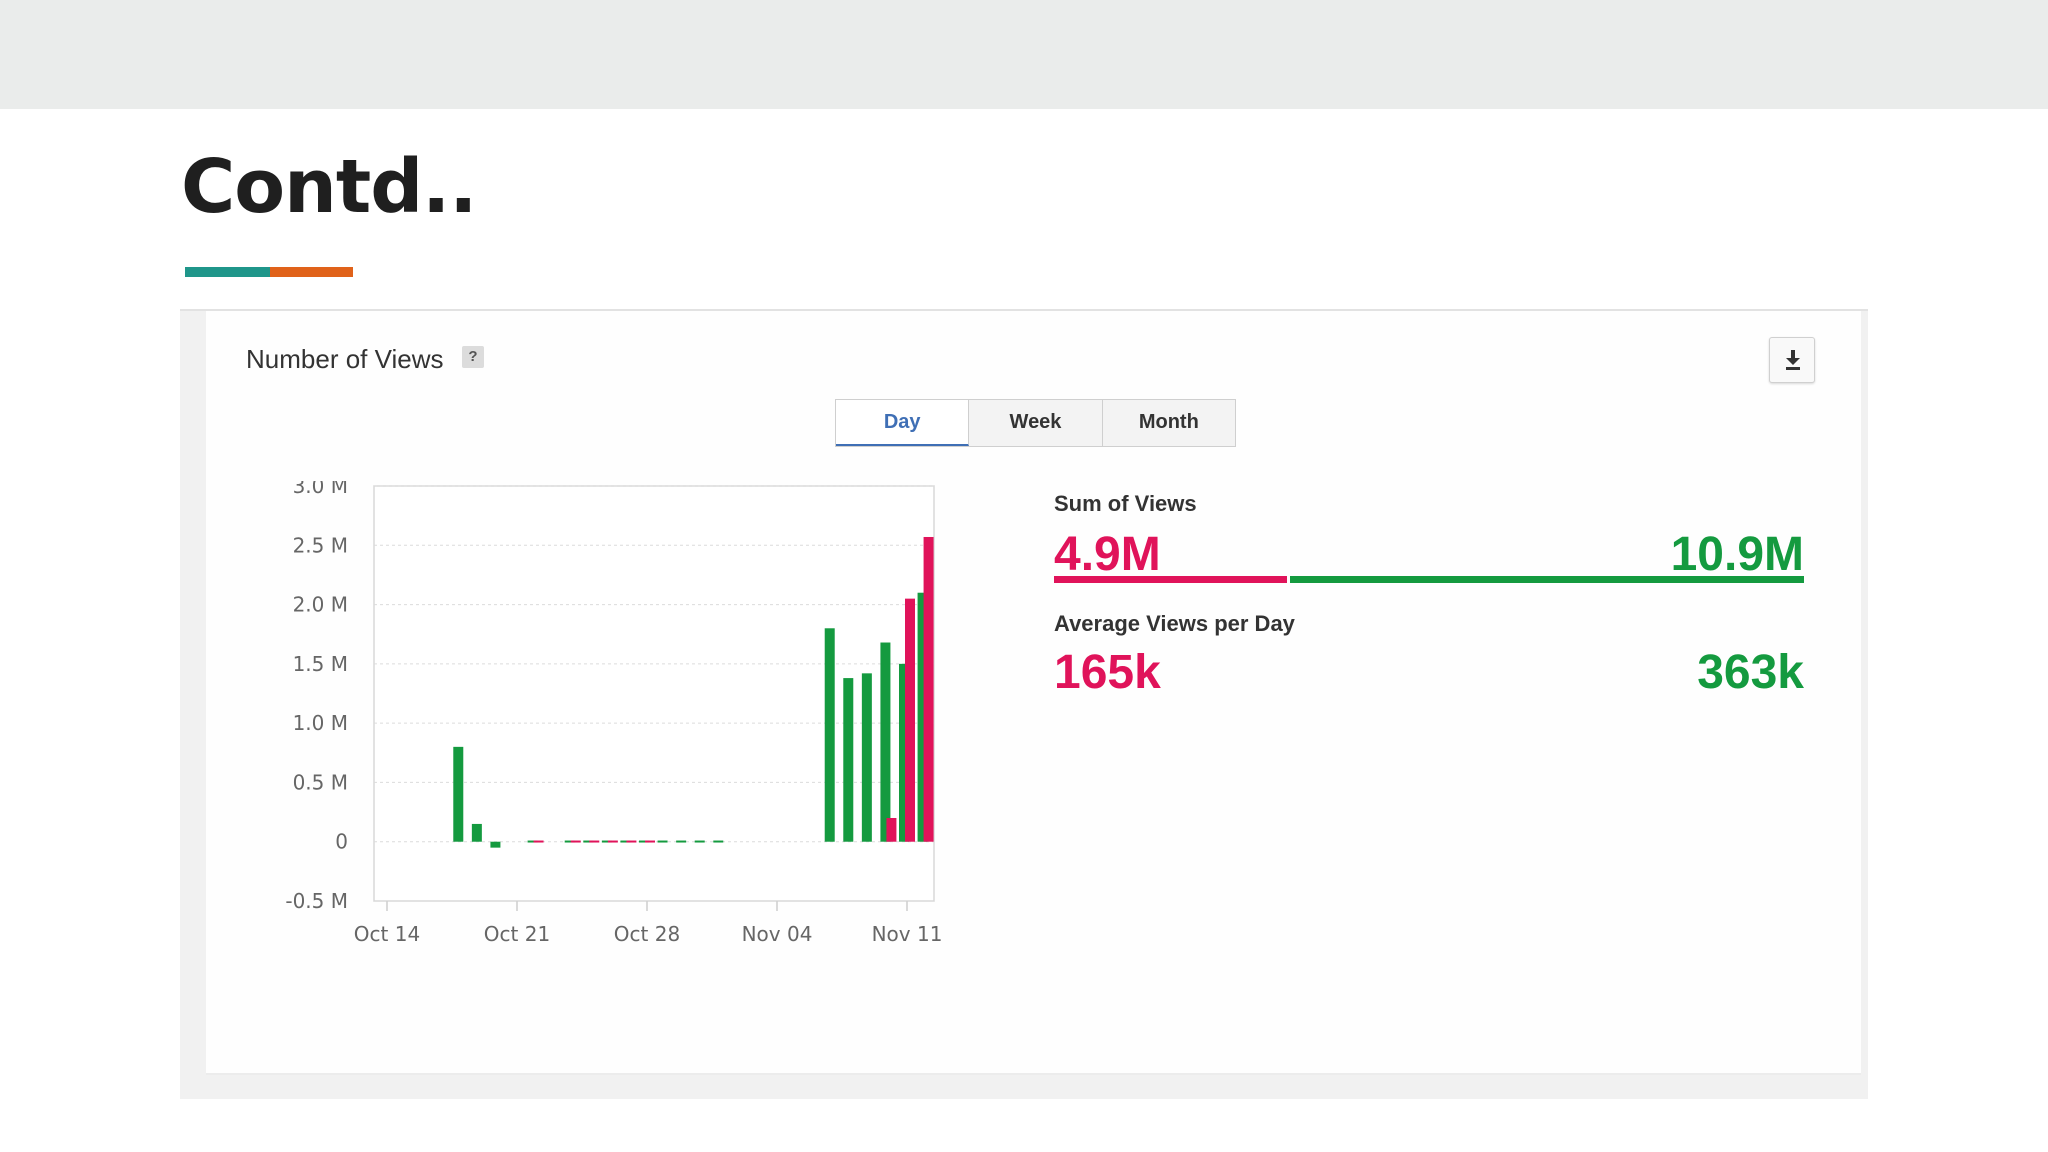 The image size is (2048, 1152). Describe the element at coordinates (316, 901) in the screenshot. I see `y-tick-label: -0.5 M` at that location.